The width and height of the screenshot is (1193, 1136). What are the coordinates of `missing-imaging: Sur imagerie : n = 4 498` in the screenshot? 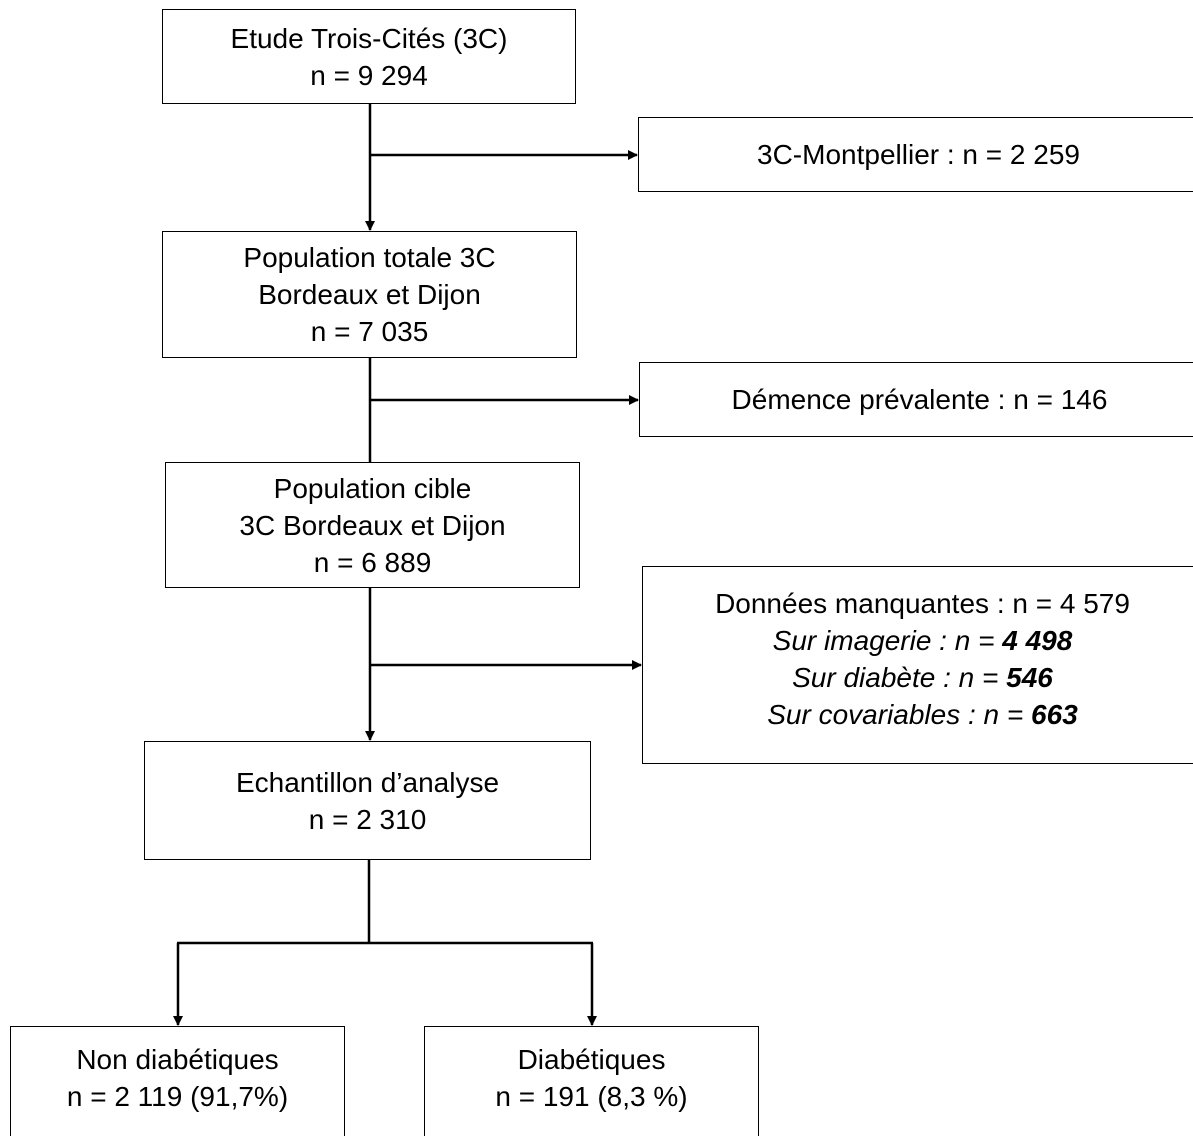 It's located at (922, 640).